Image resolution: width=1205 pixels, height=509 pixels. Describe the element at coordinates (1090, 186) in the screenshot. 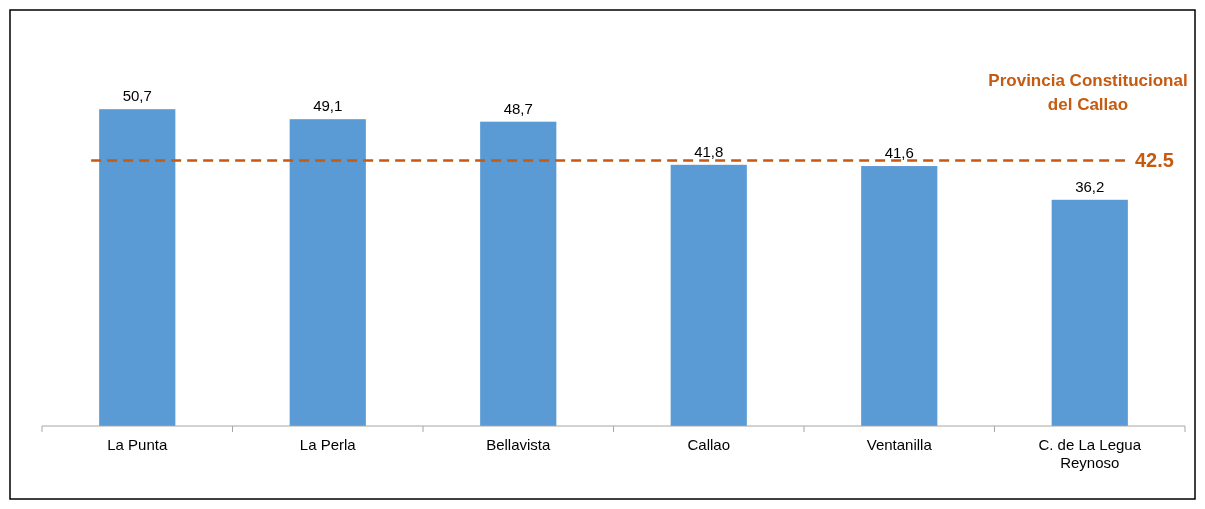

I see `data-label: 36,2` at that location.